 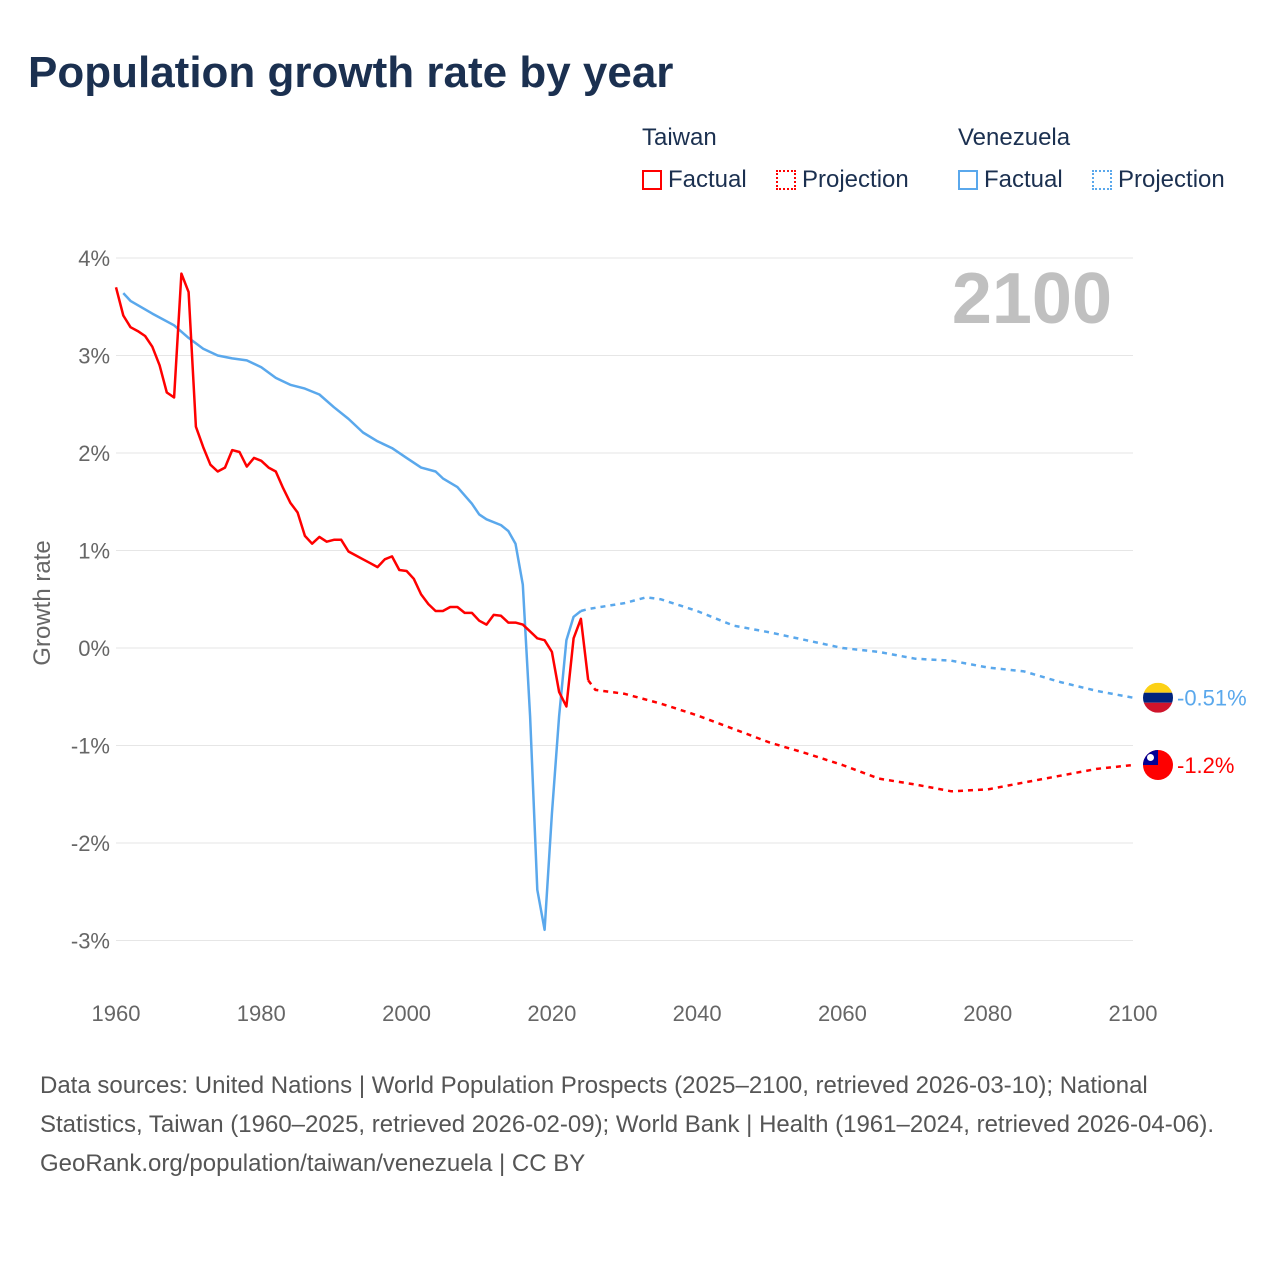 What do you see at coordinates (94, 551) in the screenshot?
I see `y-tick-label: 1%` at bounding box center [94, 551].